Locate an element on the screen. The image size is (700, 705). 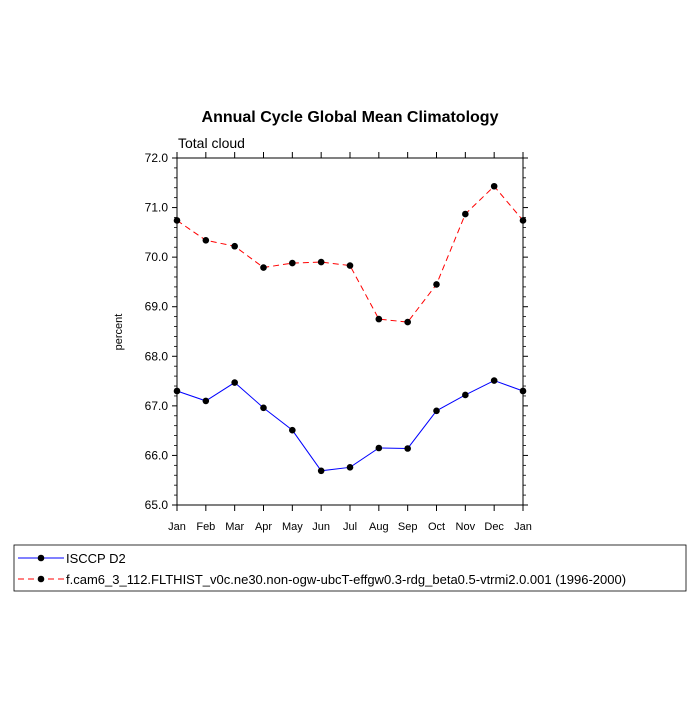
x-tick-label: May is located at coordinates (292, 527).